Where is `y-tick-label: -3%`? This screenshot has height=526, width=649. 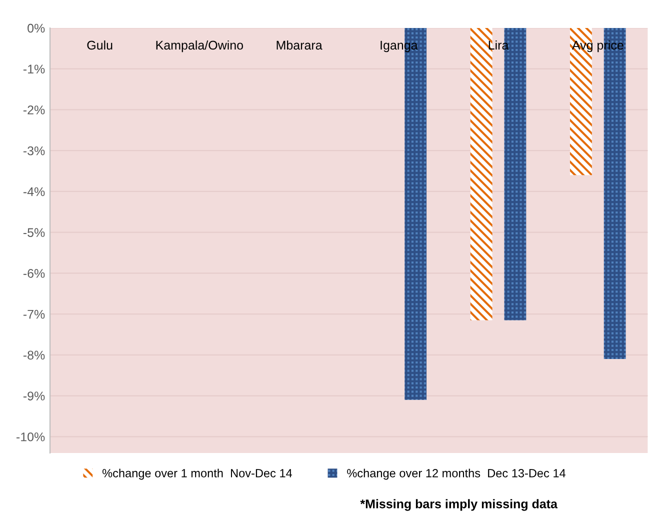 y-tick-label: -3% is located at coordinates (34, 151).